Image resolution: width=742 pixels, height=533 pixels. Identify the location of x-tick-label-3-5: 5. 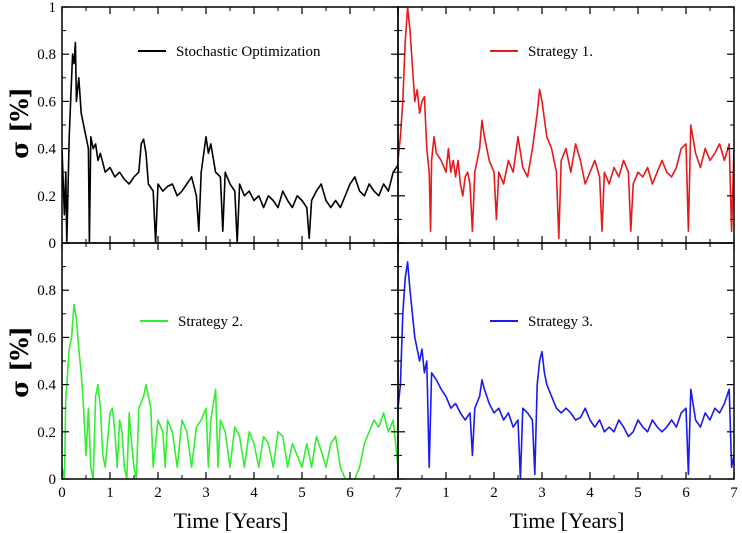
(302, 493).